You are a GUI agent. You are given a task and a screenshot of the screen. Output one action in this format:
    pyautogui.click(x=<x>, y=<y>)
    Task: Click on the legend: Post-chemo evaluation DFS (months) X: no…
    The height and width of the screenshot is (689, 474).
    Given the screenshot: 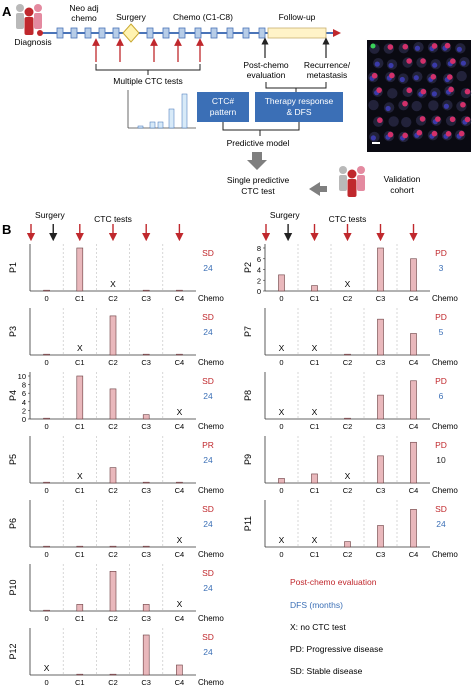 What is the action you would take?
    pyautogui.click(x=336, y=626)
    